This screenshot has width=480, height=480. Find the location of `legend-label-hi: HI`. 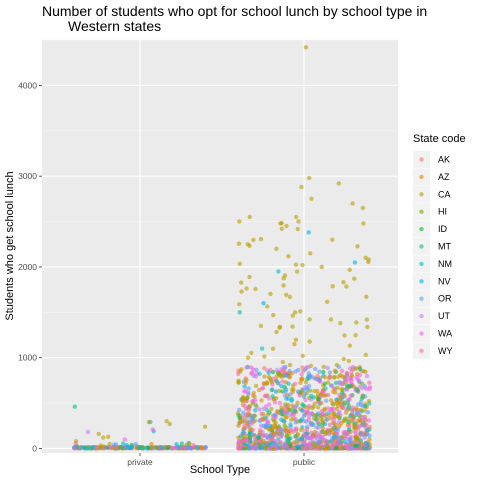

legend-label-hi: HI is located at coordinates (442, 212).